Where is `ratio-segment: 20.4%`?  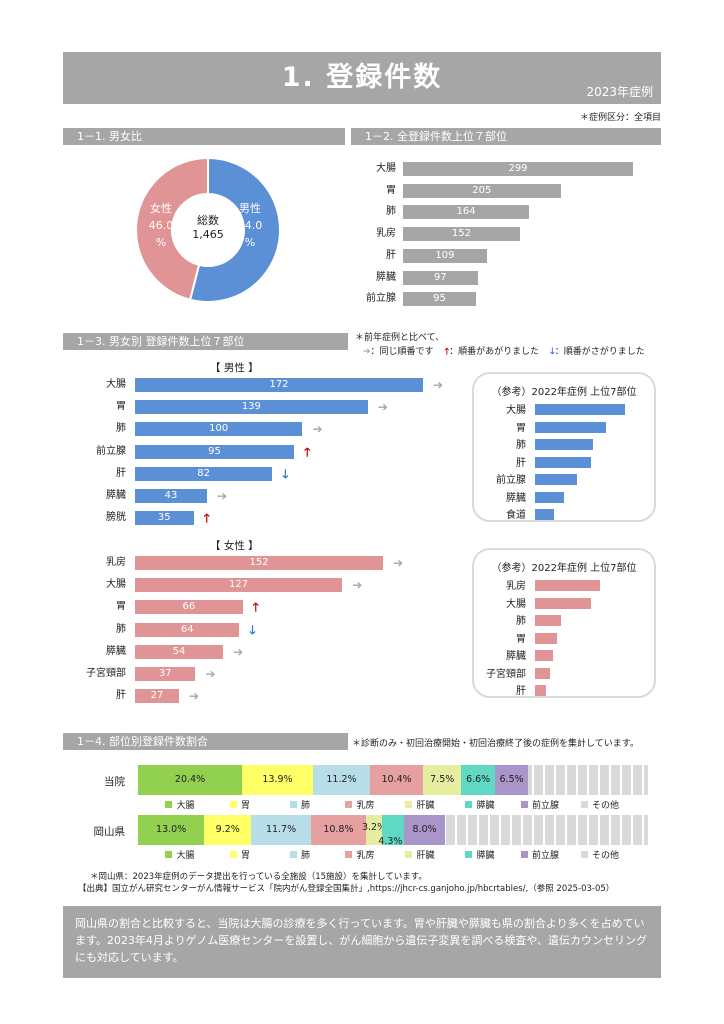
ratio-segment: 20.4% is located at coordinates (190, 780).